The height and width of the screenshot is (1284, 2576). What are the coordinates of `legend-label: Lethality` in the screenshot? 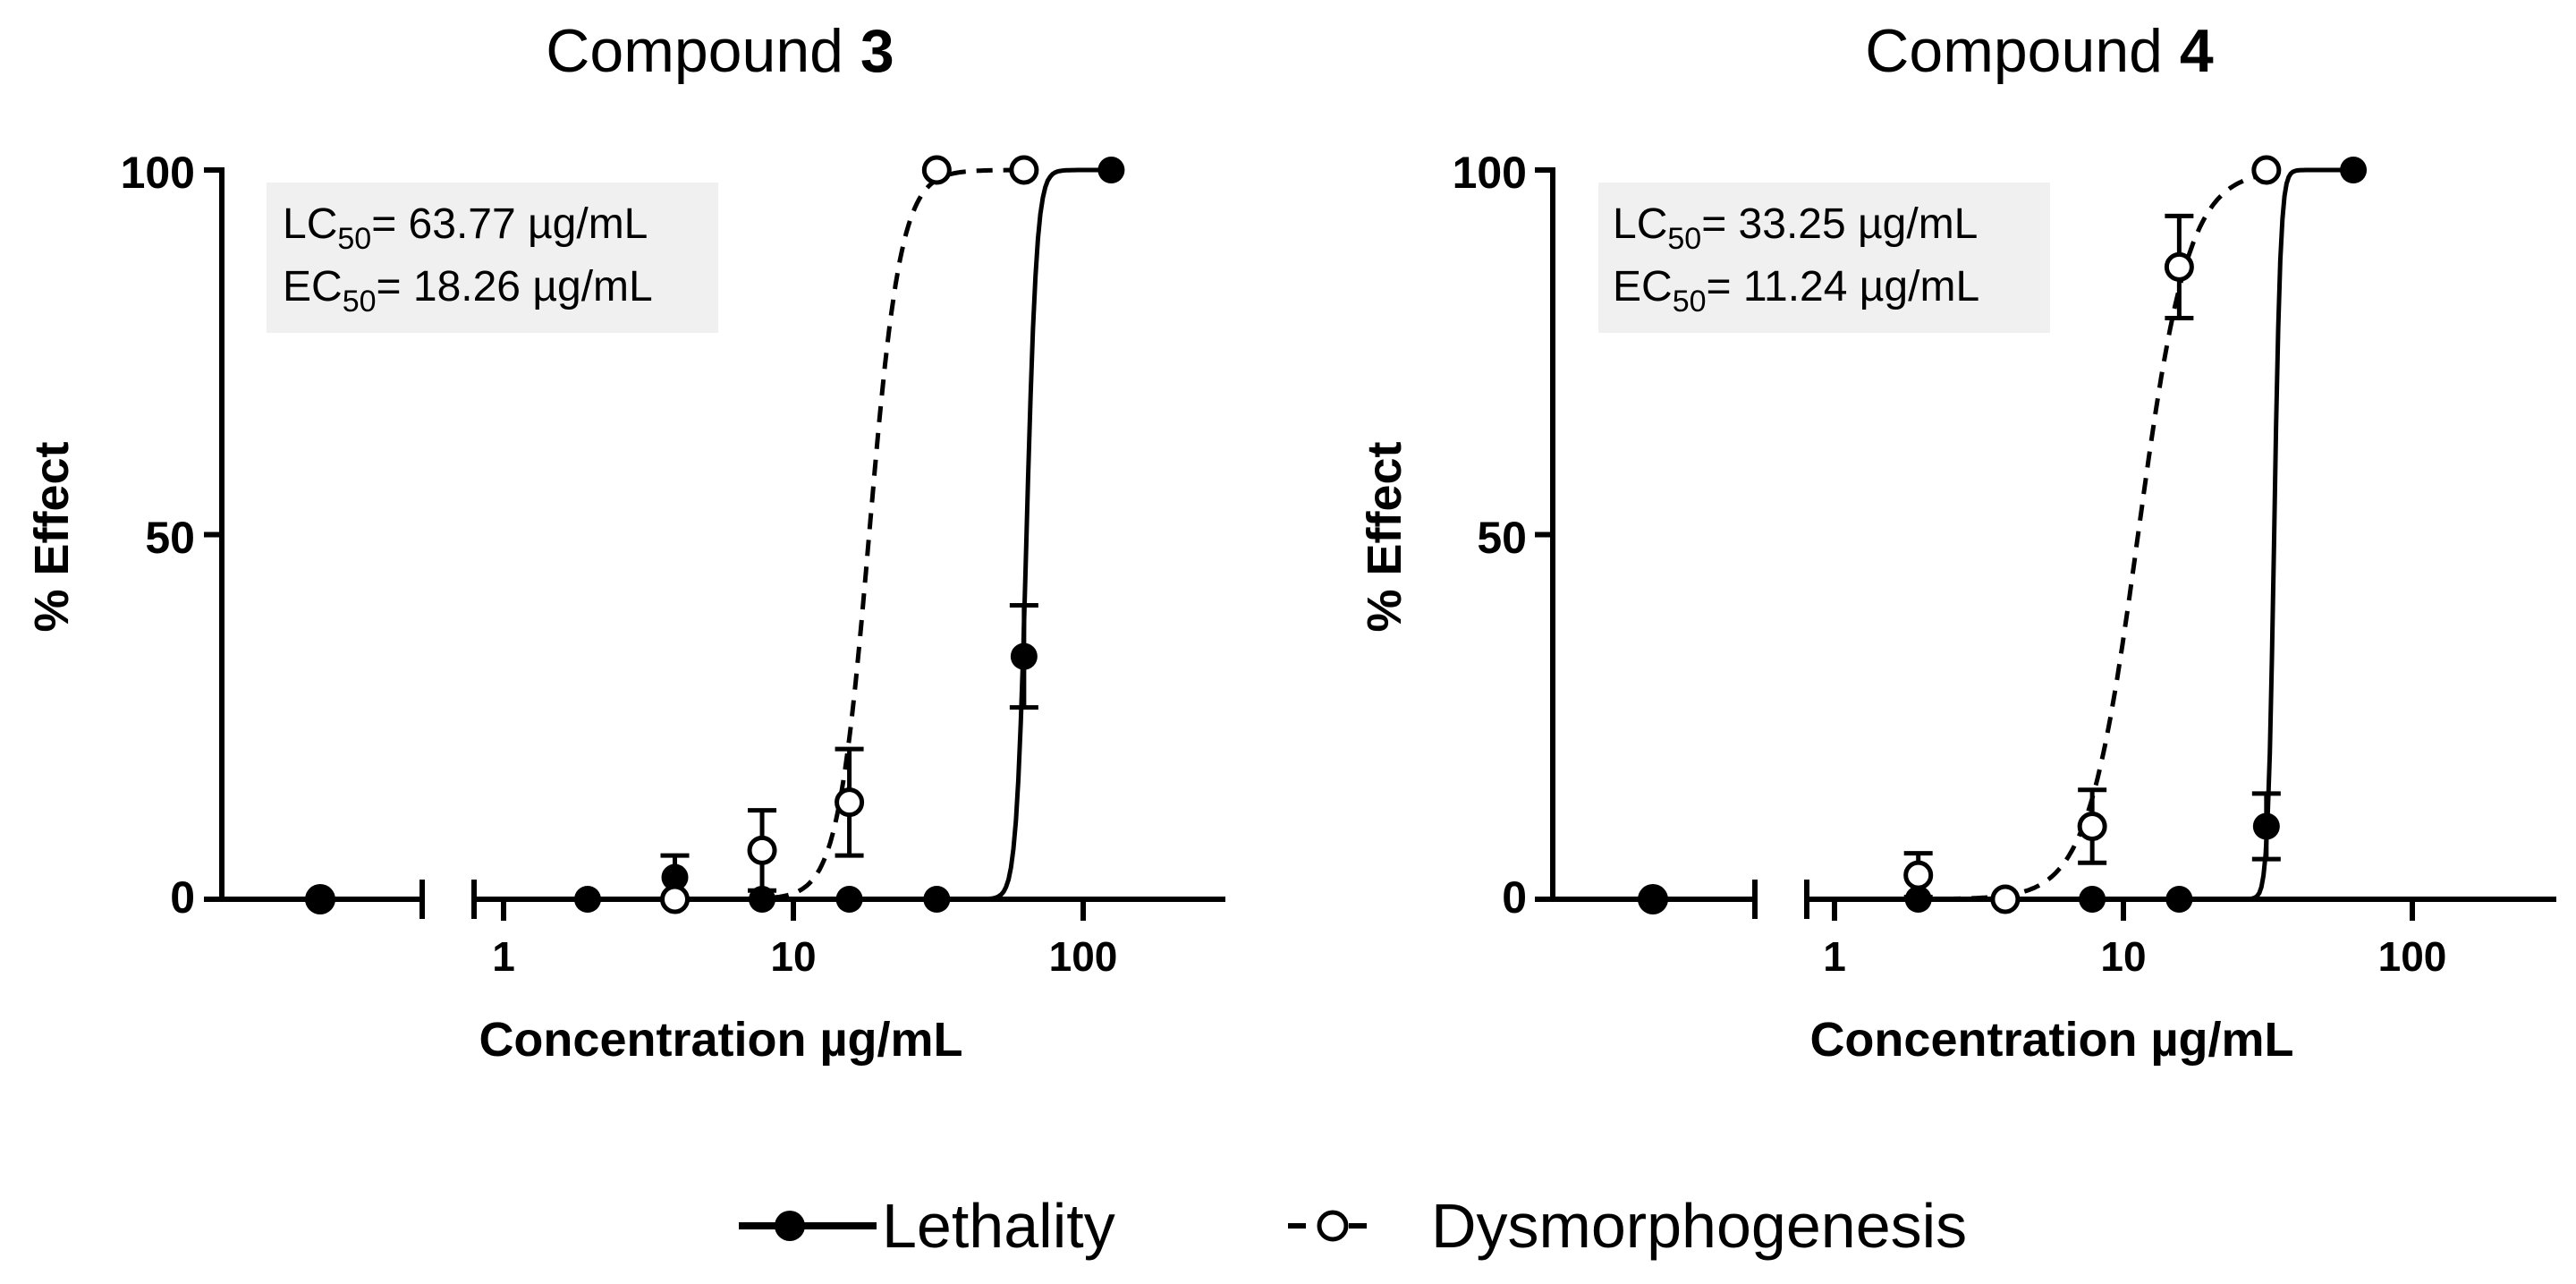 It's located at (998, 1226).